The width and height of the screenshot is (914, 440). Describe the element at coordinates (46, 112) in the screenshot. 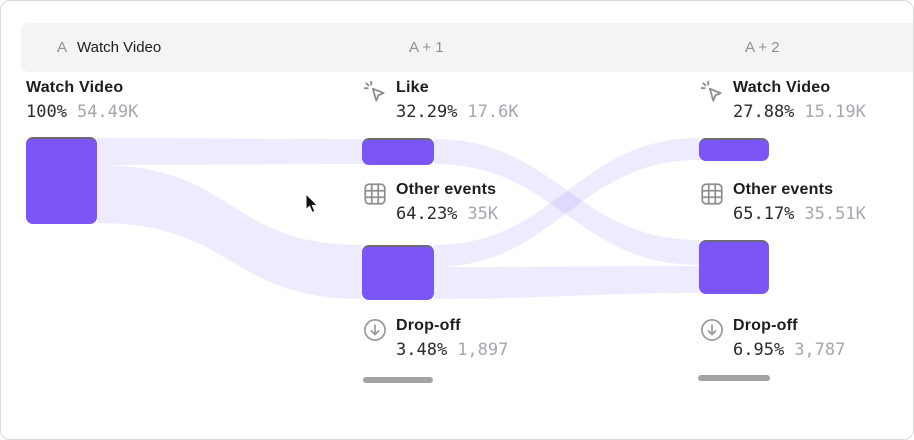

I see `entry-percent: 100%` at that location.